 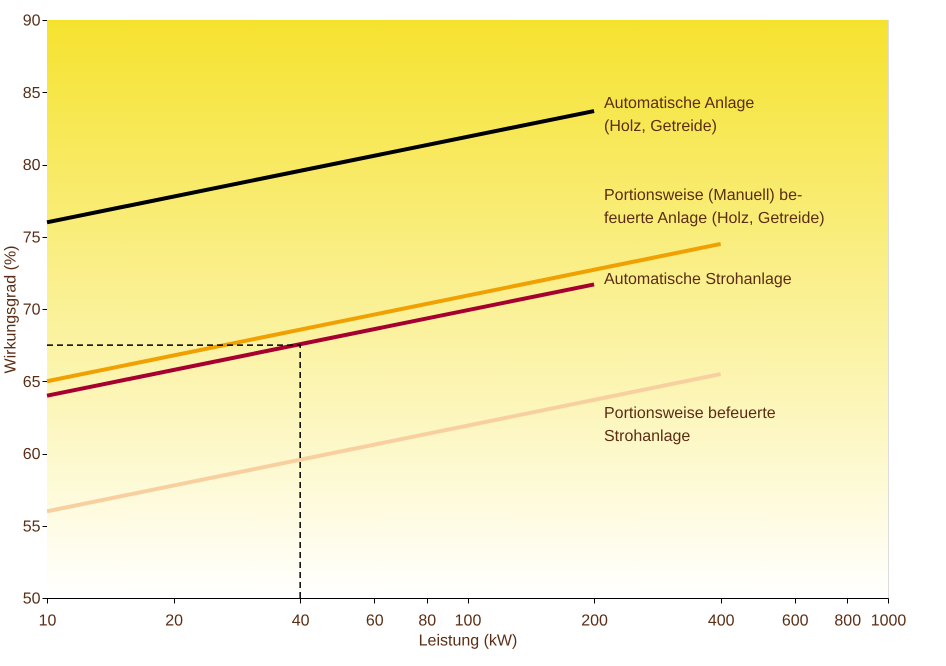 What do you see at coordinates (795, 621) in the screenshot?
I see `x-tick-label: 600` at bounding box center [795, 621].